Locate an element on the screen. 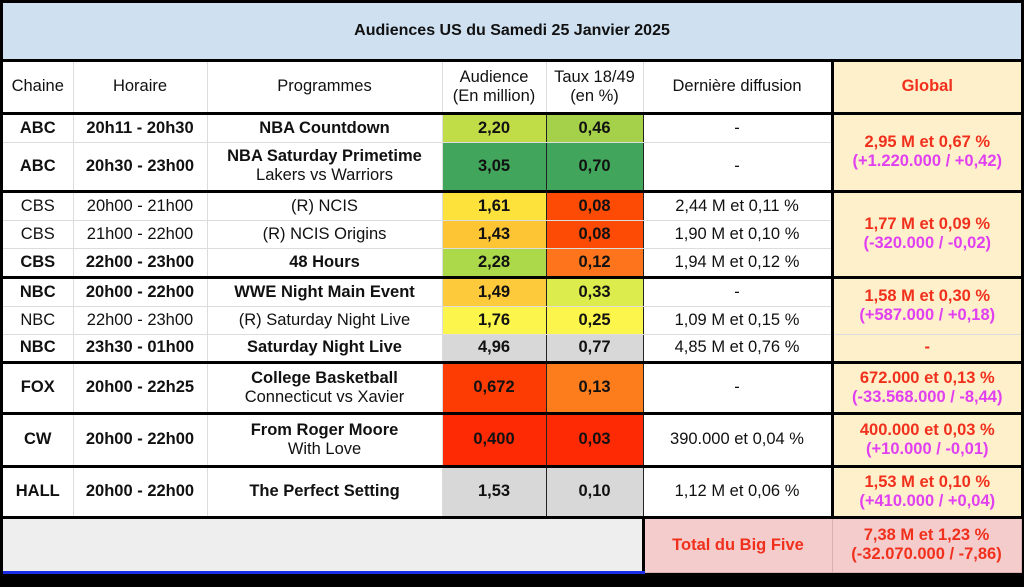  programme-title: WWE Night Main Event is located at coordinates (324, 291).